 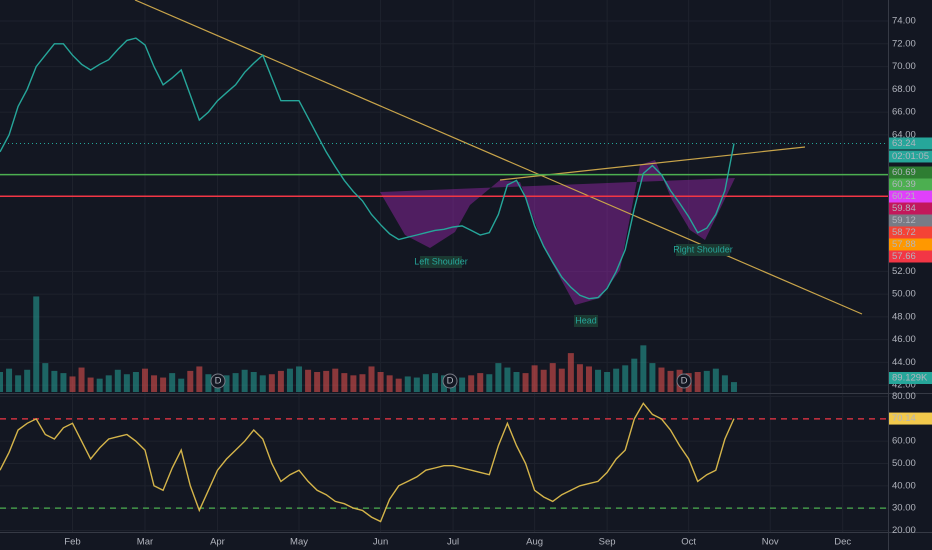 What do you see at coordinates (904, 362) in the screenshot?
I see `y-tick-label: 44.00` at bounding box center [904, 362].